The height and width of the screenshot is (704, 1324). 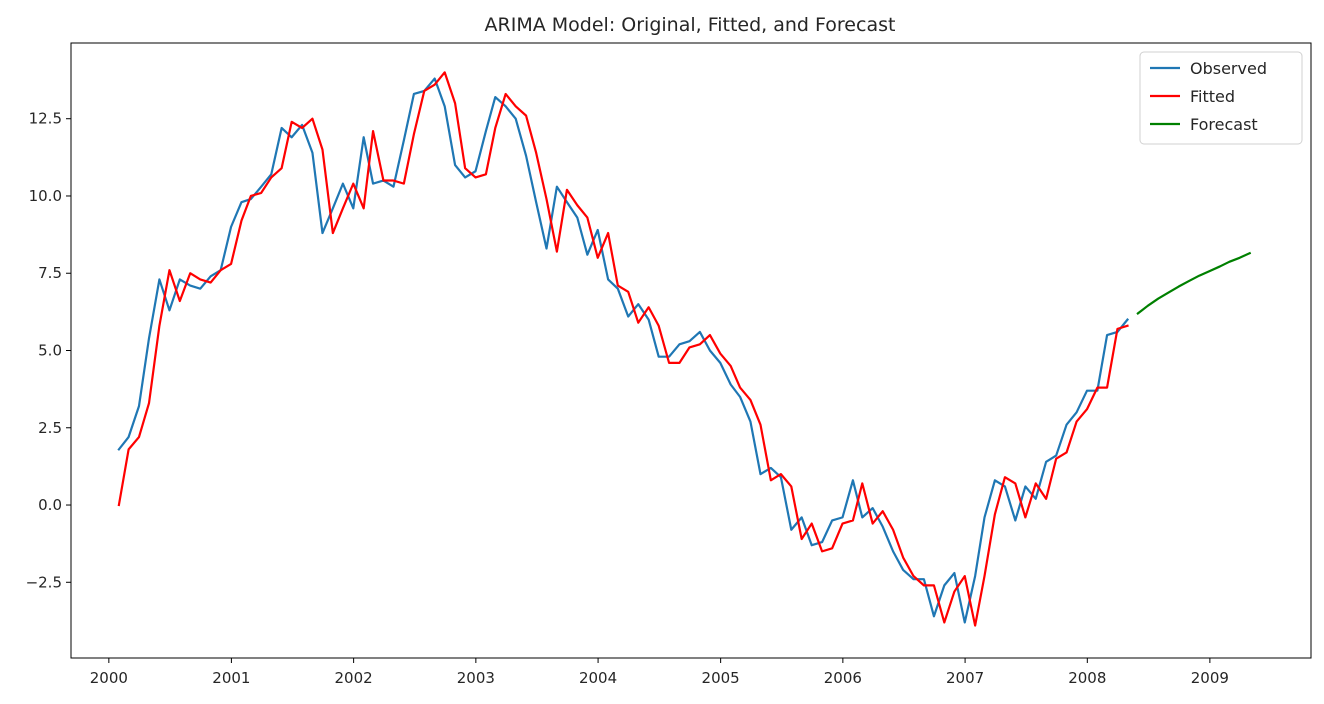 I want to click on y-tick-label: 10.0, so click(x=45, y=196).